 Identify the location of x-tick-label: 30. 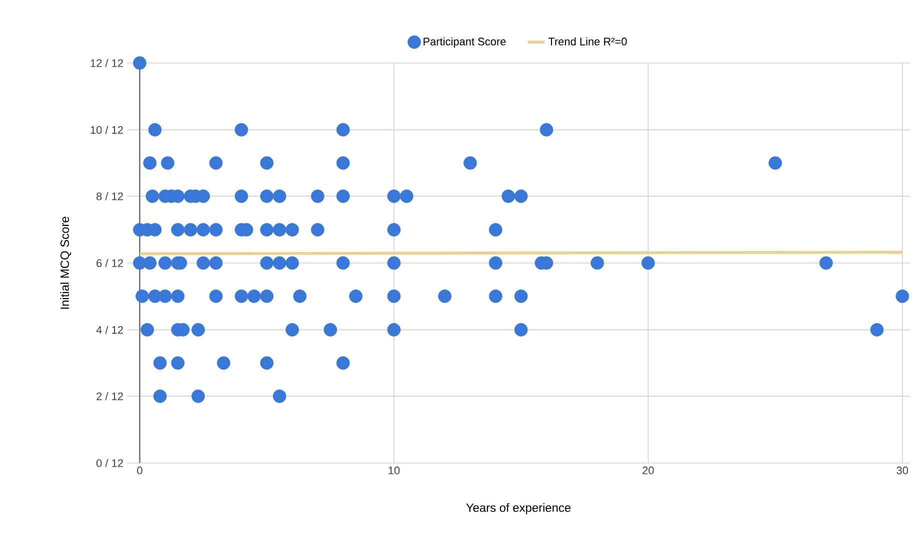
(902, 470).